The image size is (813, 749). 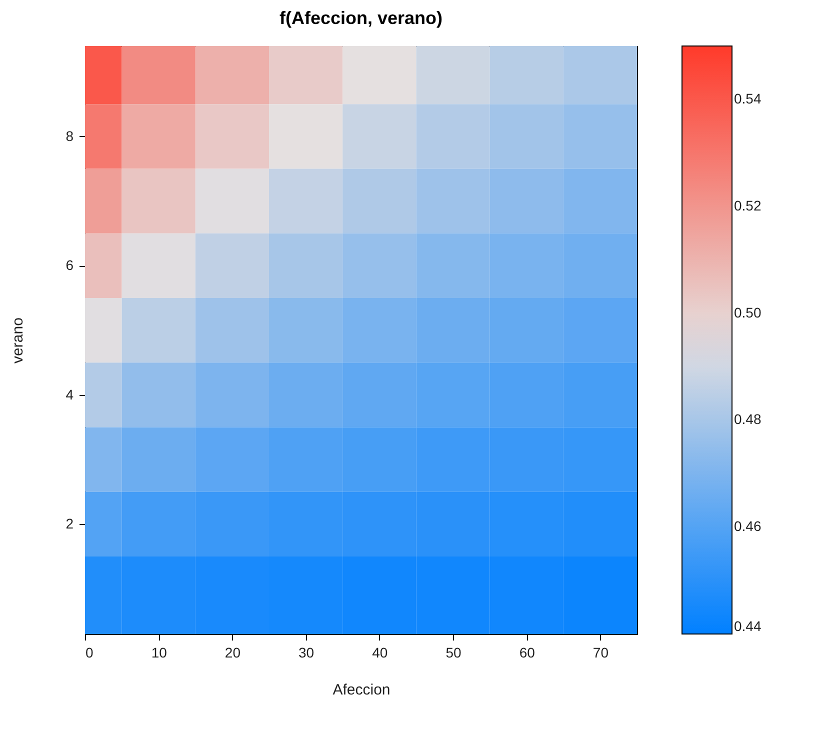 What do you see at coordinates (70, 524) in the screenshot?
I see `y-tick-label: 2` at bounding box center [70, 524].